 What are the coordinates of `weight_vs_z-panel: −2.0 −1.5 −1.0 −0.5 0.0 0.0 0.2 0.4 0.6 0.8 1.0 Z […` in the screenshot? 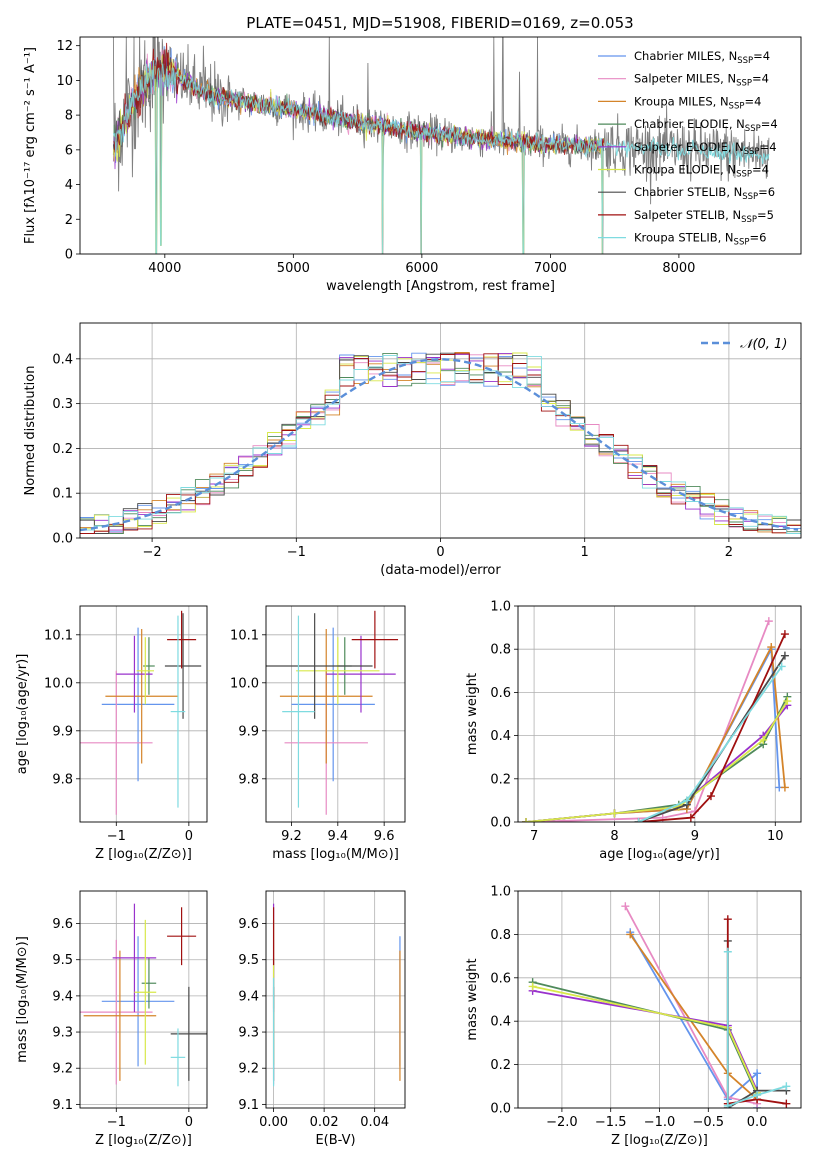 It's located at (633, 1016).